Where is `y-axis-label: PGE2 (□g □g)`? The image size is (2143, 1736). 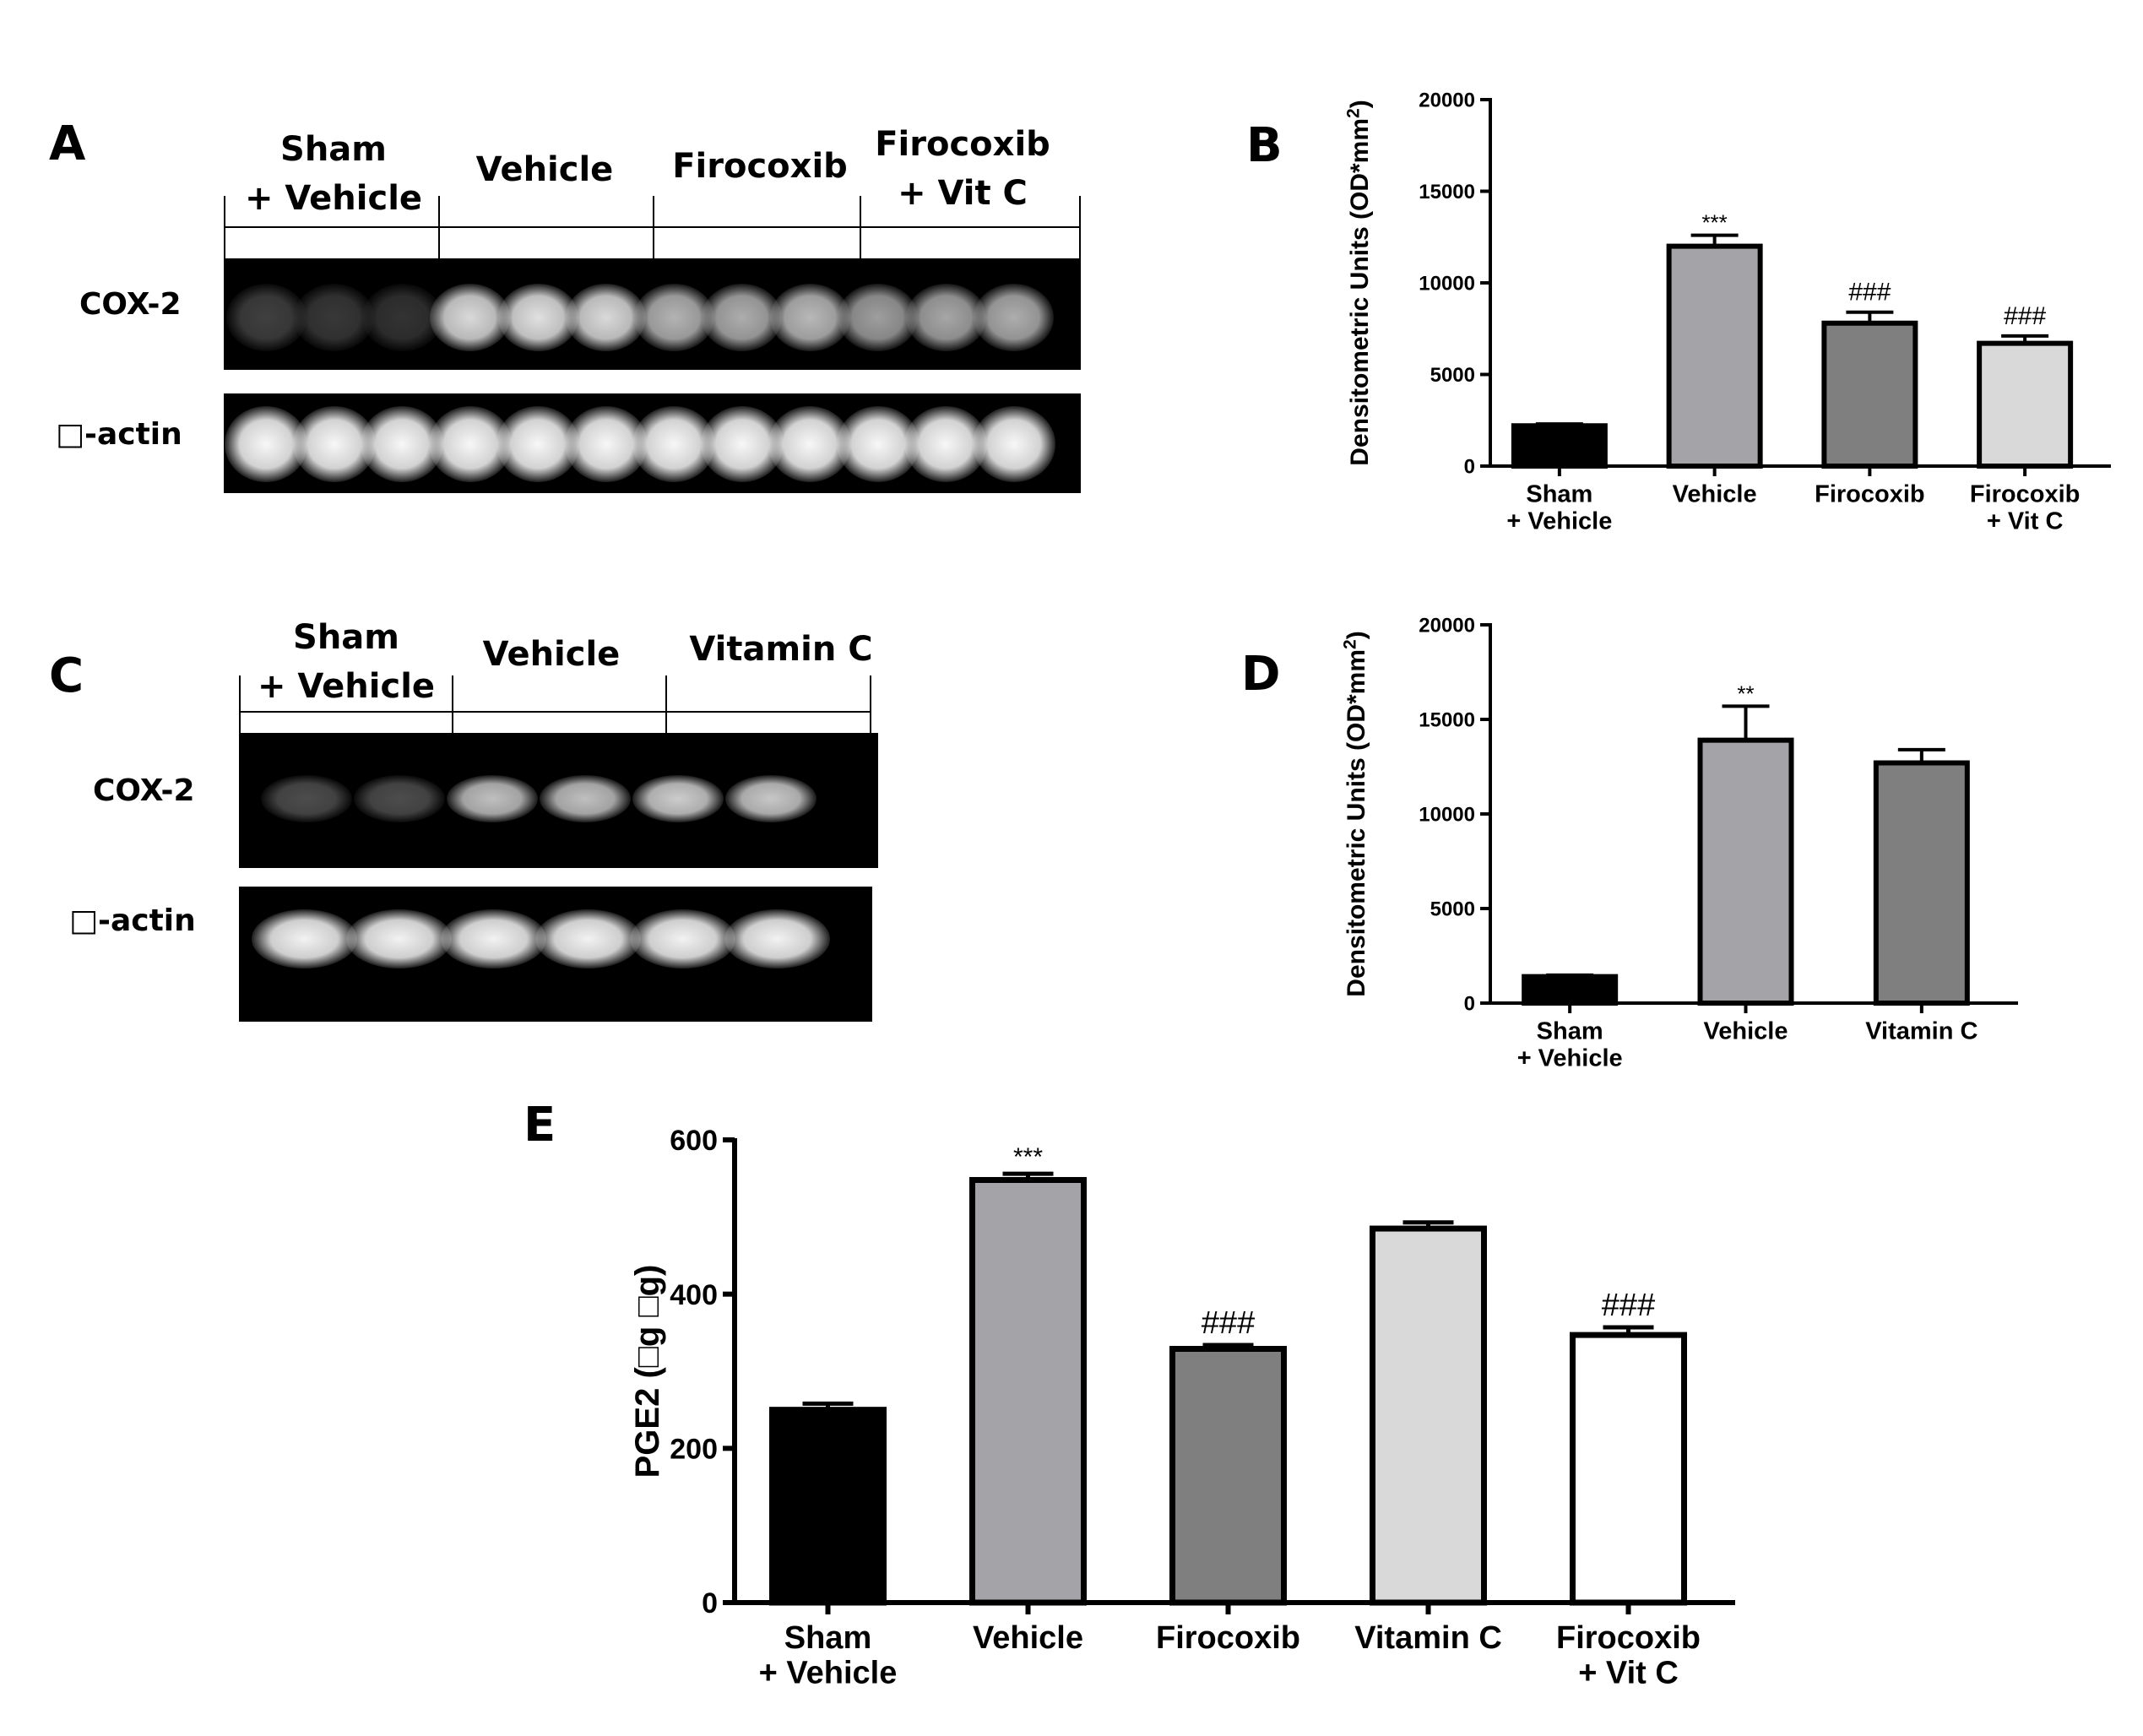
y-axis-label: PGE2 (□g □g) is located at coordinates (647, 1372).